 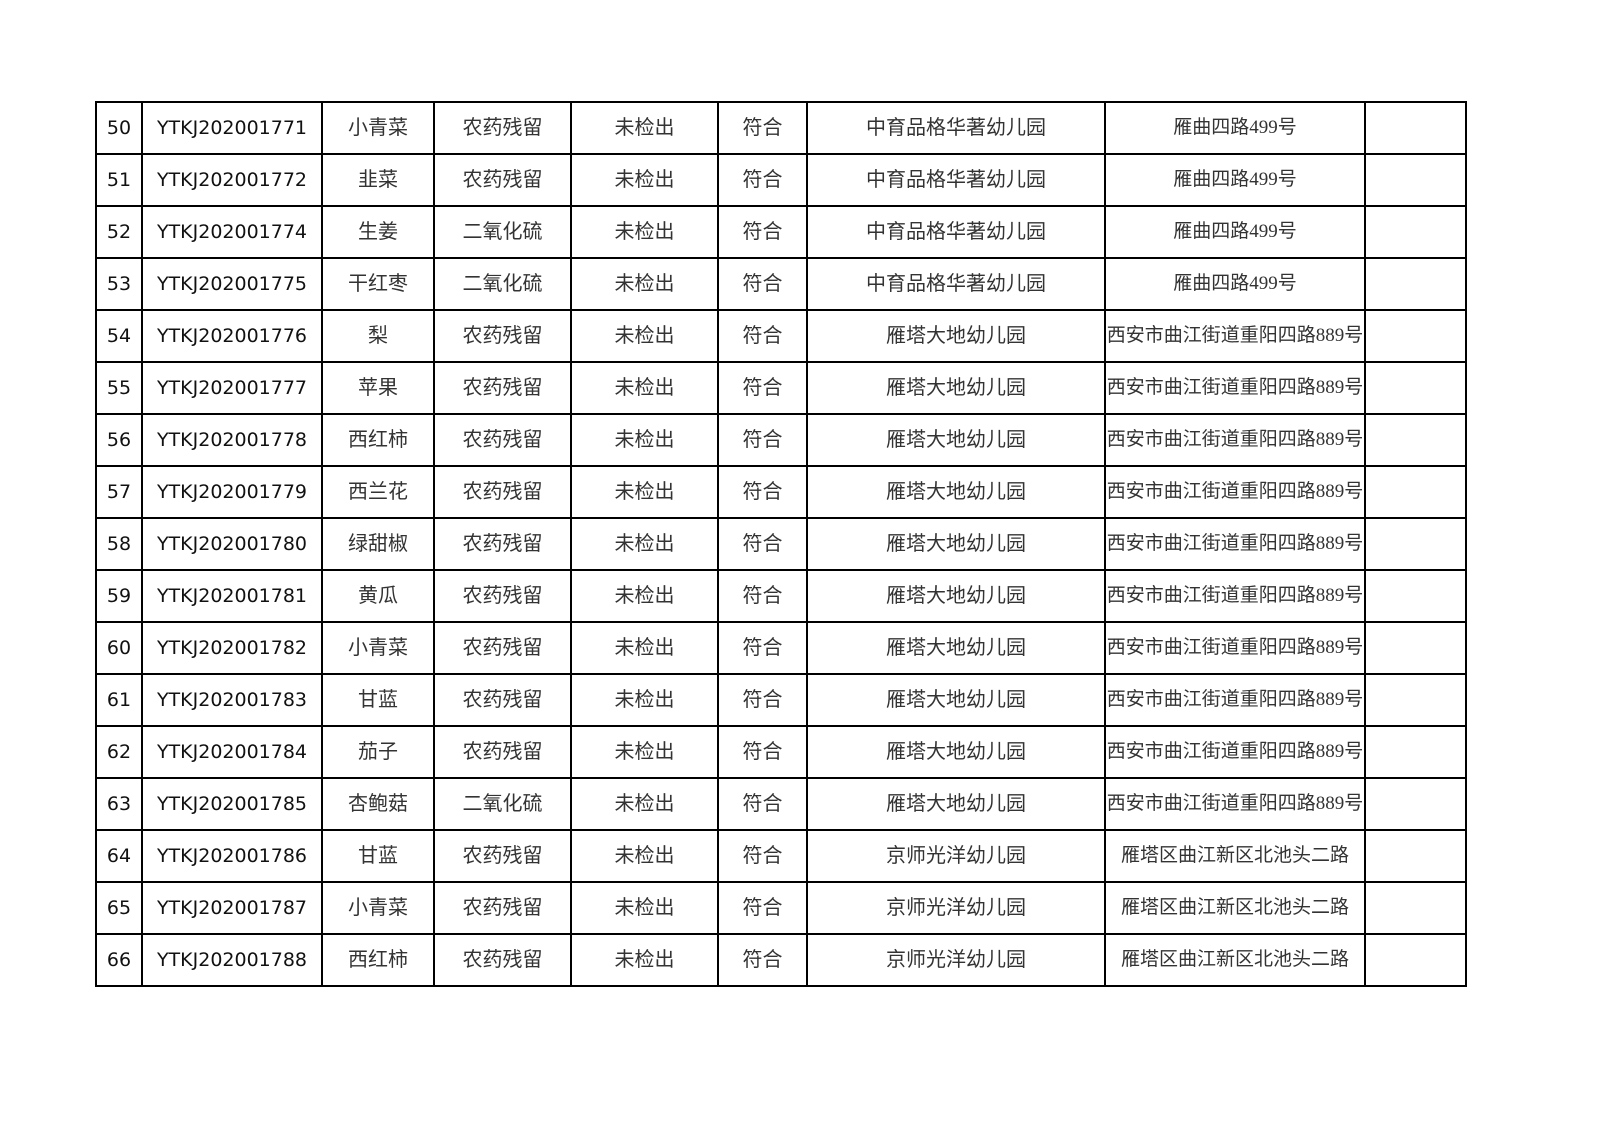 What do you see at coordinates (119, 856) in the screenshot?
I see `cell-row-number: 64` at bounding box center [119, 856].